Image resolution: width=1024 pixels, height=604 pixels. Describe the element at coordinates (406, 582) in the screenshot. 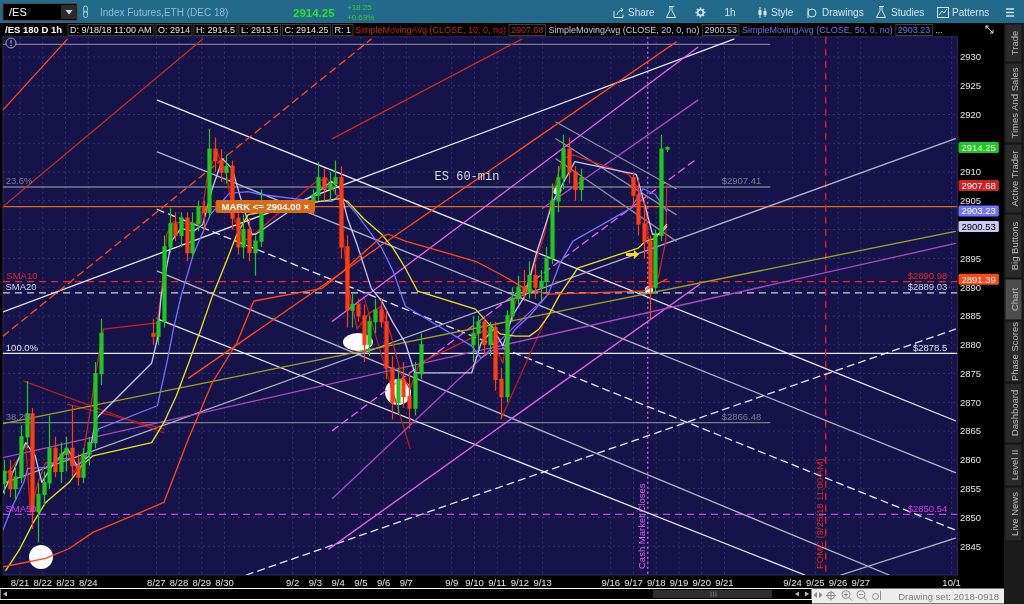

I see `x-tick-label: 9/7` at that location.